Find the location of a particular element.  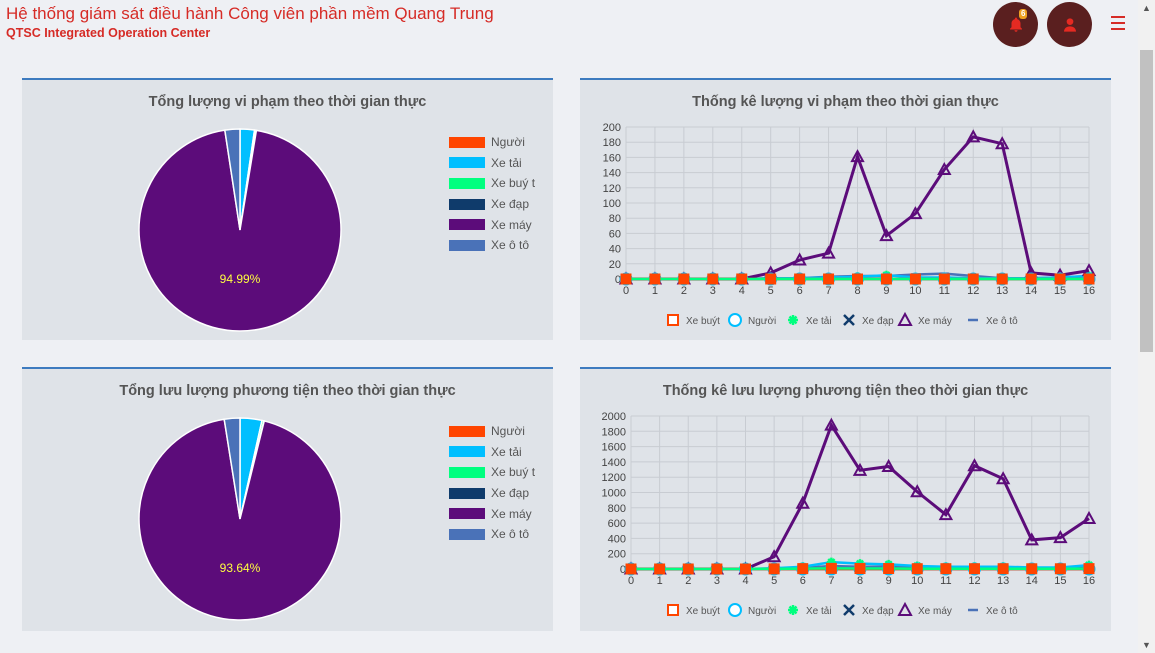

scrollbar: ▲ ▼ is located at coordinates (1146, 326).